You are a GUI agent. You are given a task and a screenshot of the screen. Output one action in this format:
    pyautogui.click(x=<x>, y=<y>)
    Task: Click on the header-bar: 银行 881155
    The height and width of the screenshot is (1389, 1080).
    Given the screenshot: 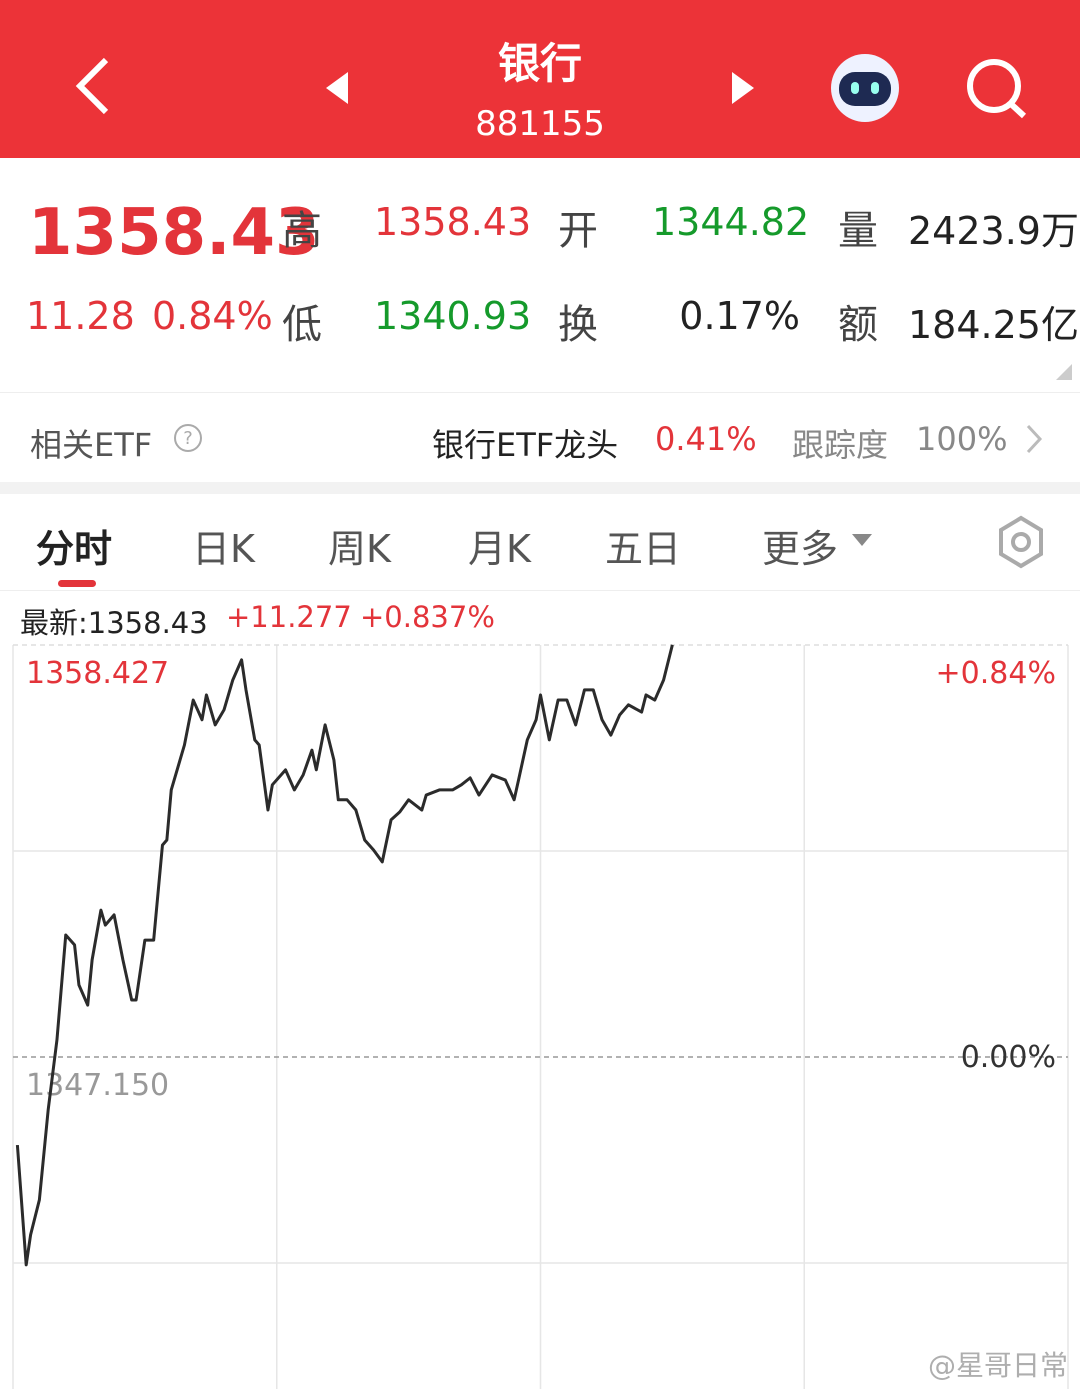 What is the action you would take?
    pyautogui.click(x=540, y=79)
    